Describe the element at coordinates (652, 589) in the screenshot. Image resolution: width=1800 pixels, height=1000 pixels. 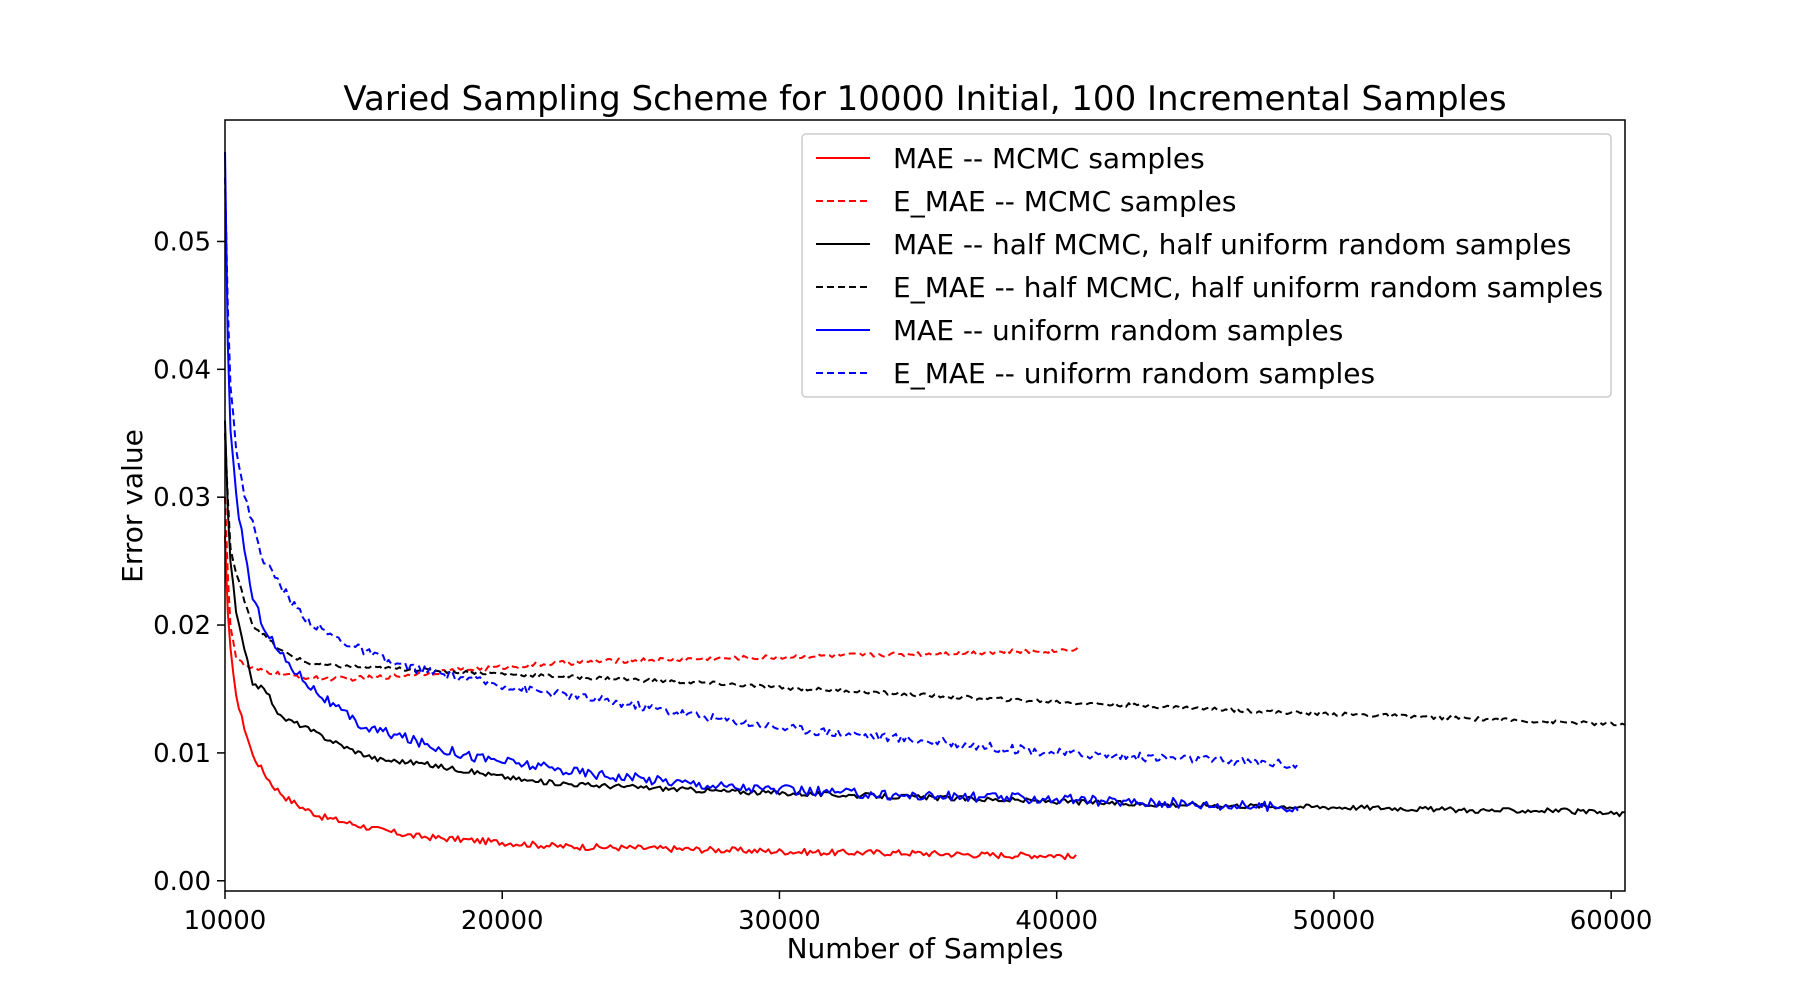
I see `series-line` at that location.